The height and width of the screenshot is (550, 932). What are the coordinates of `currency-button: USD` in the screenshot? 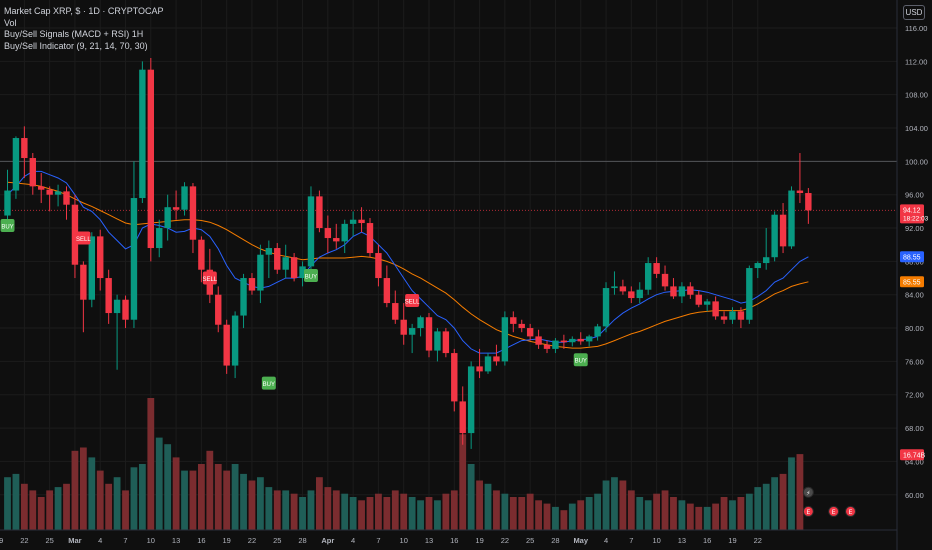 It's located at (914, 12).